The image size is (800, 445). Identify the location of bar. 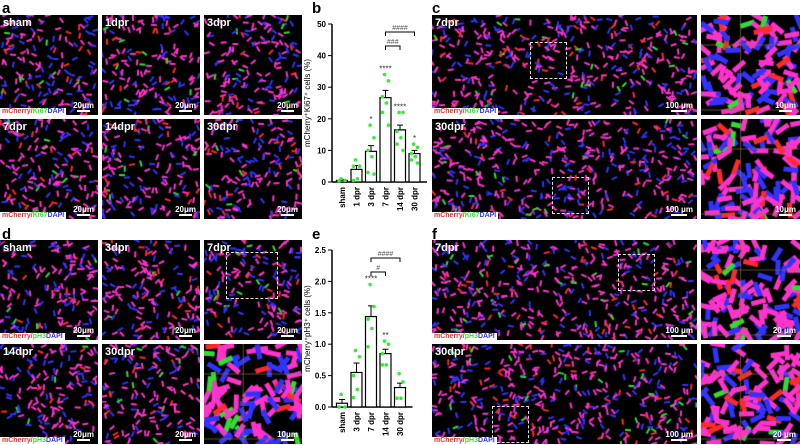
(385, 380).